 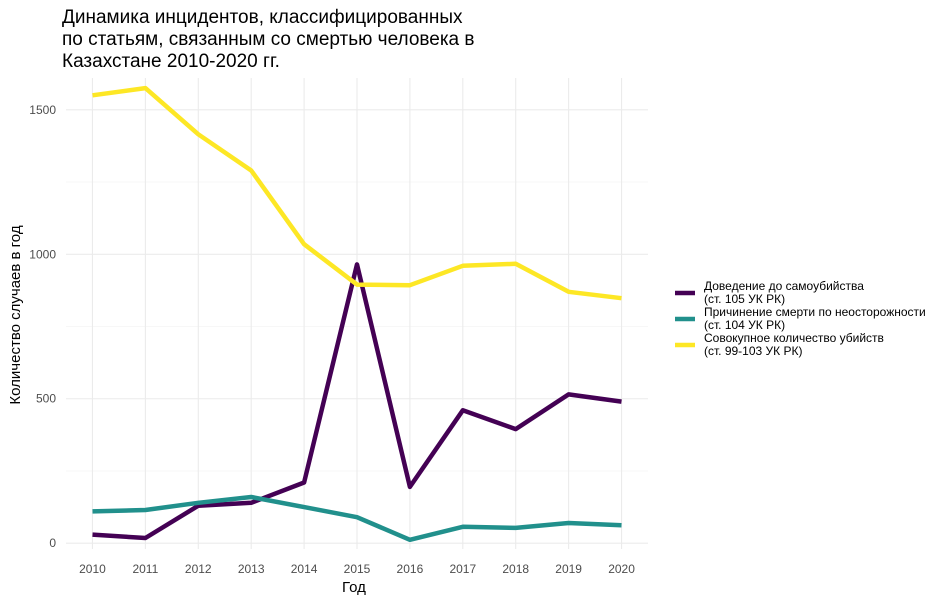 What do you see at coordinates (42, 110) in the screenshot?
I see `y-tick-label: 1500` at bounding box center [42, 110].